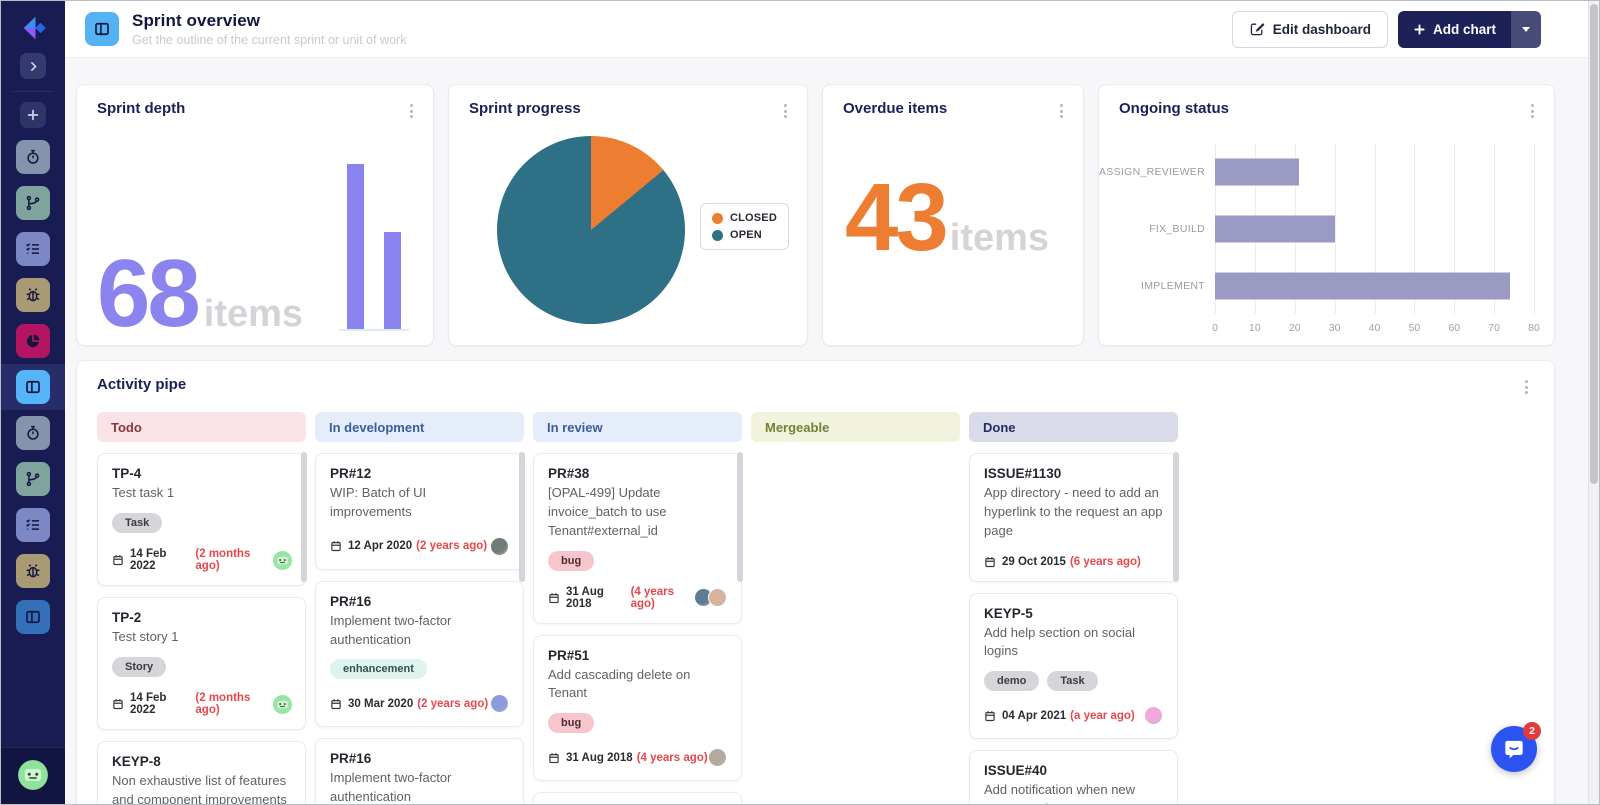 This screenshot has width=1600, height=805. I want to click on chat-launcher-button: 2, so click(1516, 747).